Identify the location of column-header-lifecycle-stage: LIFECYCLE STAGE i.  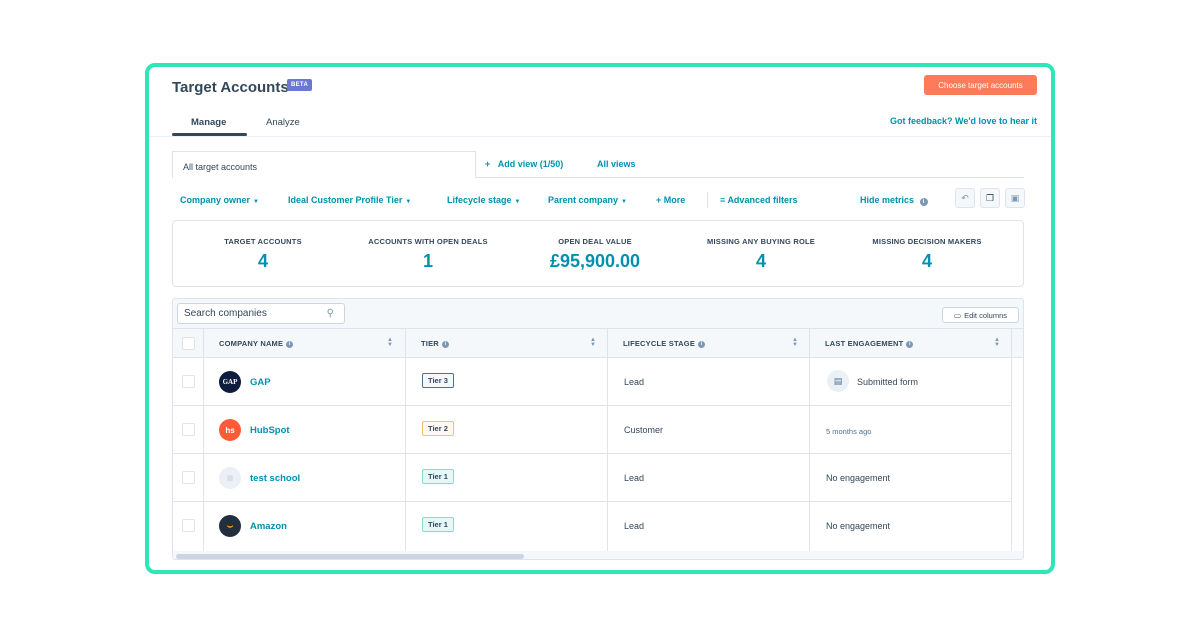
(664, 343).